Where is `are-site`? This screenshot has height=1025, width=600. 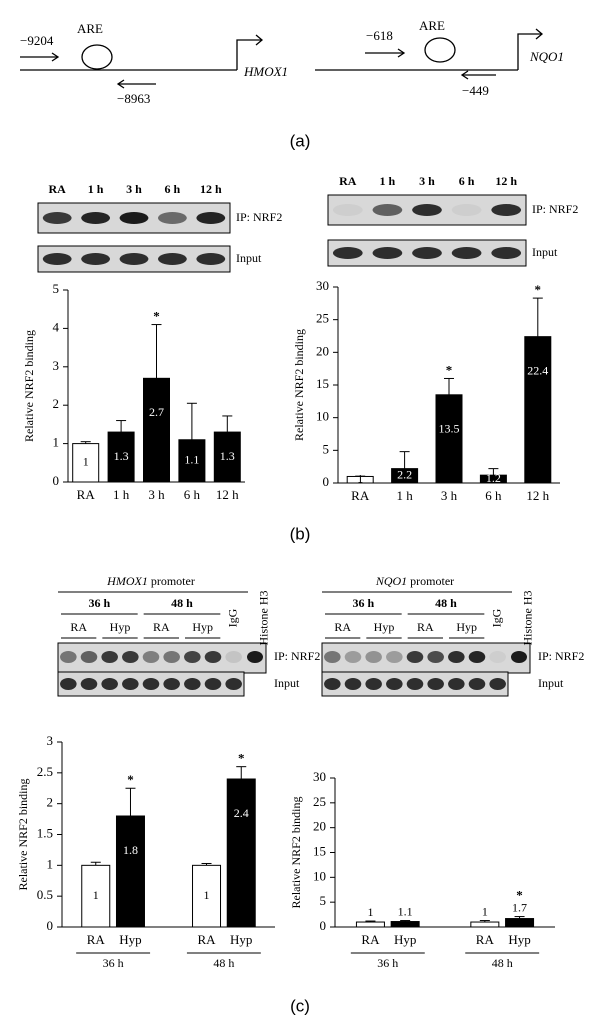 are-site is located at coordinates (97, 57).